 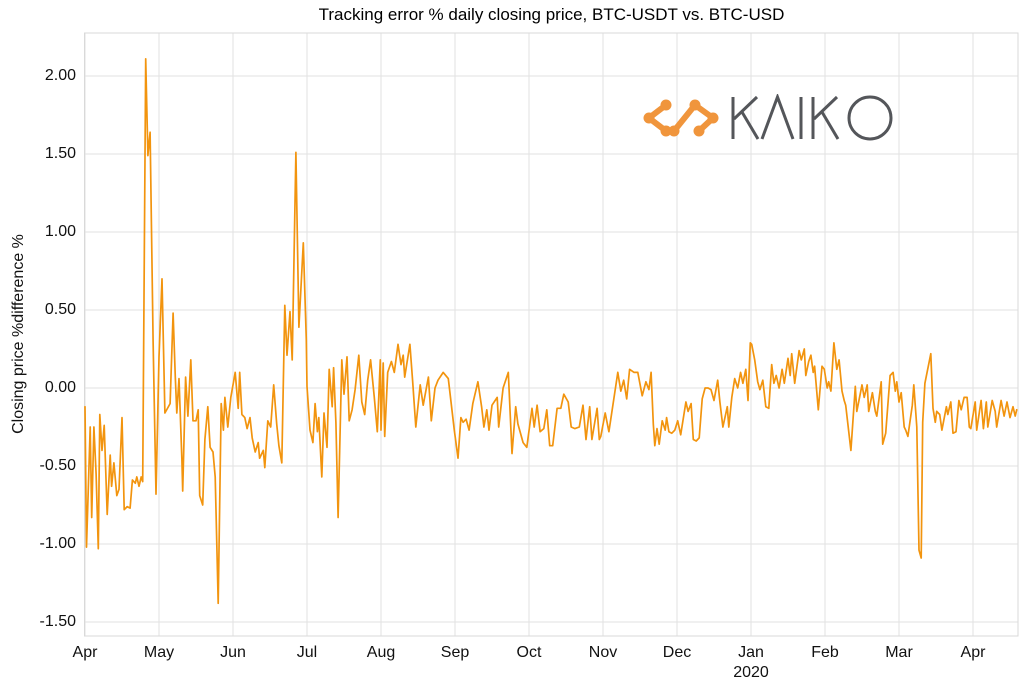 I want to click on y-tick-label: -1.00, so click(x=57, y=543).